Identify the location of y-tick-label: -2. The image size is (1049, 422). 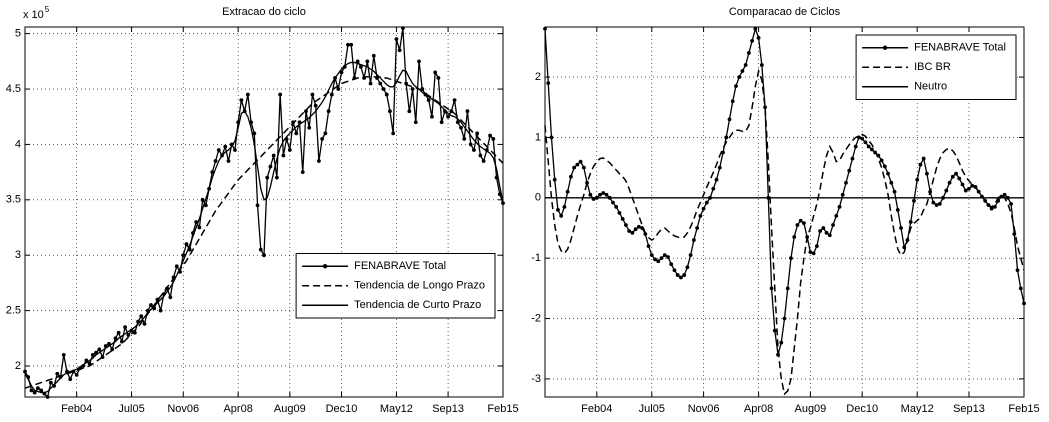
(536, 318).